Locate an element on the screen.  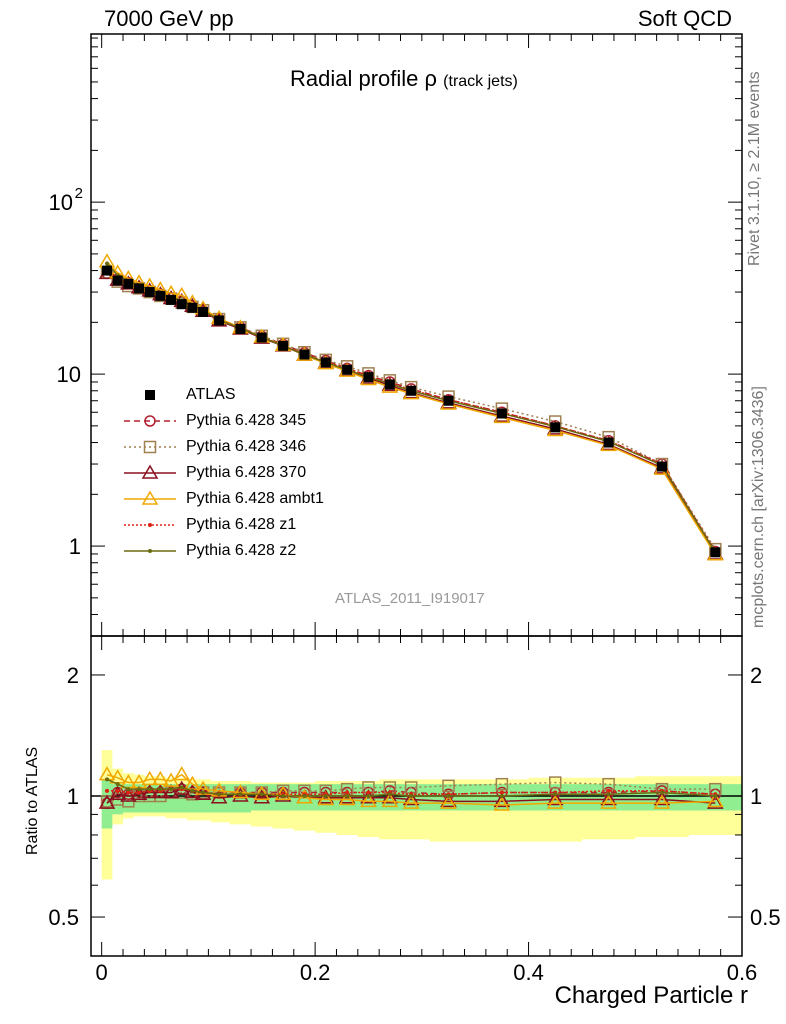
ratio-y-tick-label-right: 0.5 is located at coordinates (765, 917).